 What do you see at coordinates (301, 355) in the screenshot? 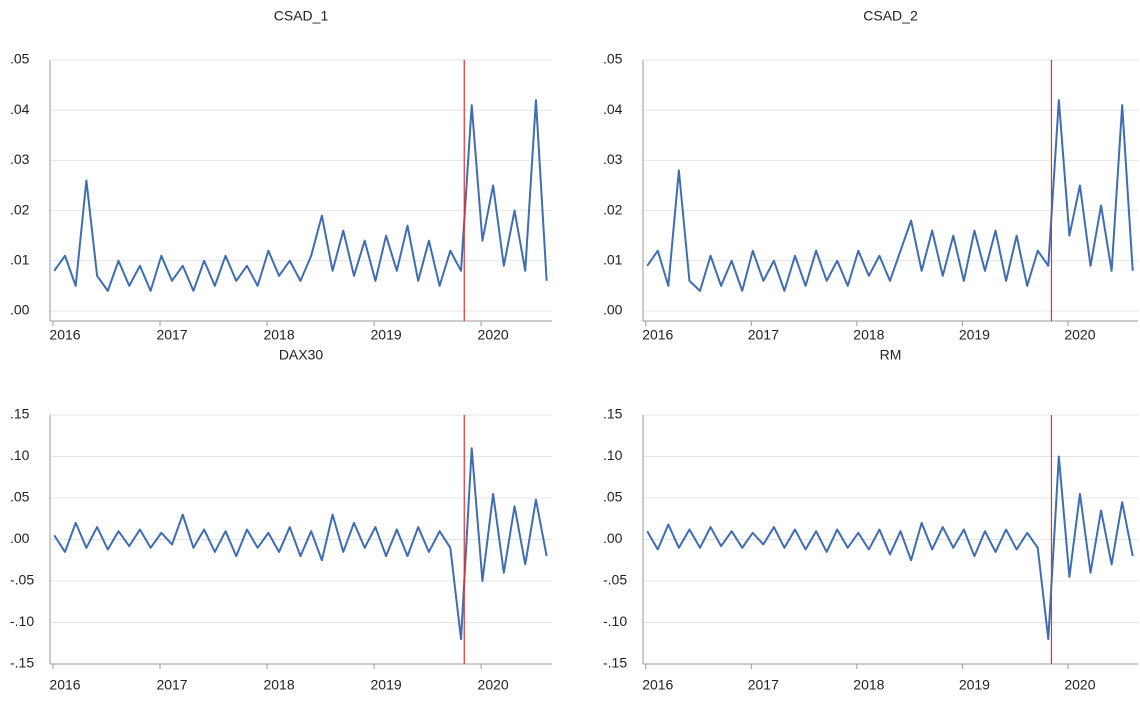
I see `chart-title: DAX30` at bounding box center [301, 355].